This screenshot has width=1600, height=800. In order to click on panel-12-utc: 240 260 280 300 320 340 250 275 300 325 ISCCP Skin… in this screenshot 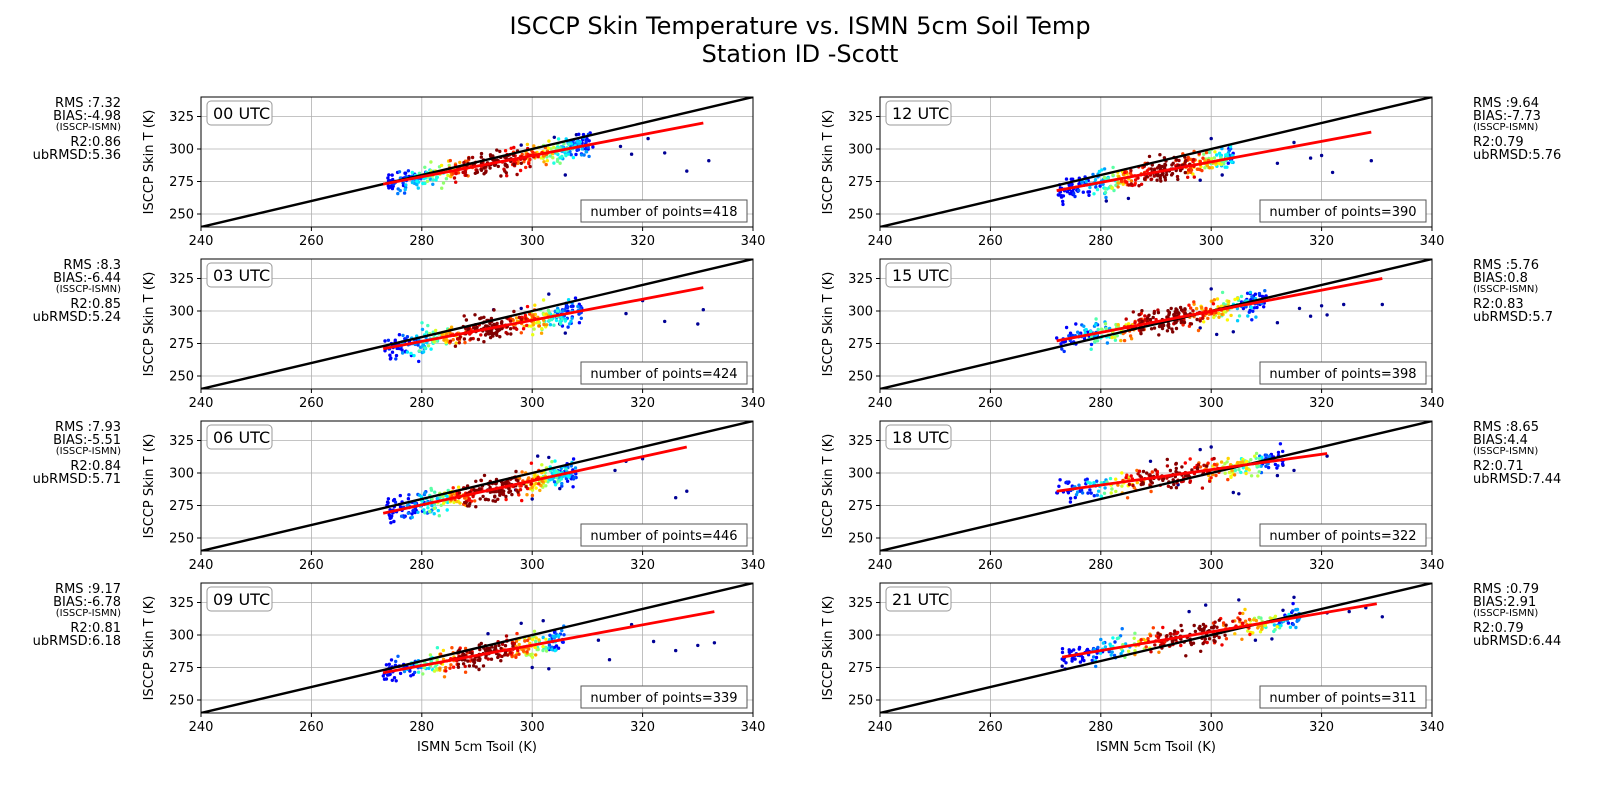, I will do `click(1191, 172)`.